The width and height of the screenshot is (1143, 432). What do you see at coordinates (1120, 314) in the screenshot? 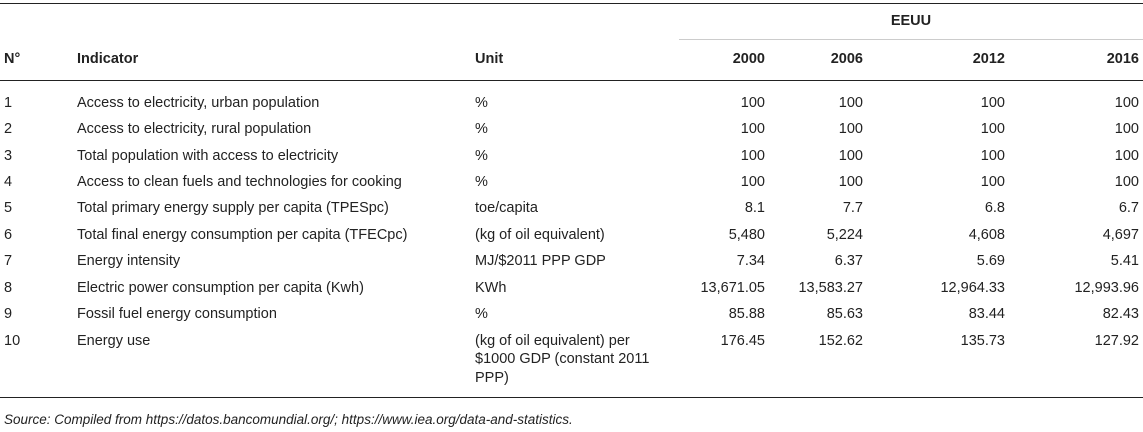
I see `cell-value-2016: 82.43` at bounding box center [1120, 314].